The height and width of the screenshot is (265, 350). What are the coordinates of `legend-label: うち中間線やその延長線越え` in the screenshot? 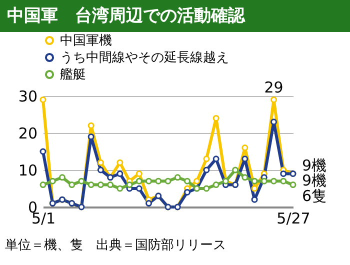 It's located at (144, 58).